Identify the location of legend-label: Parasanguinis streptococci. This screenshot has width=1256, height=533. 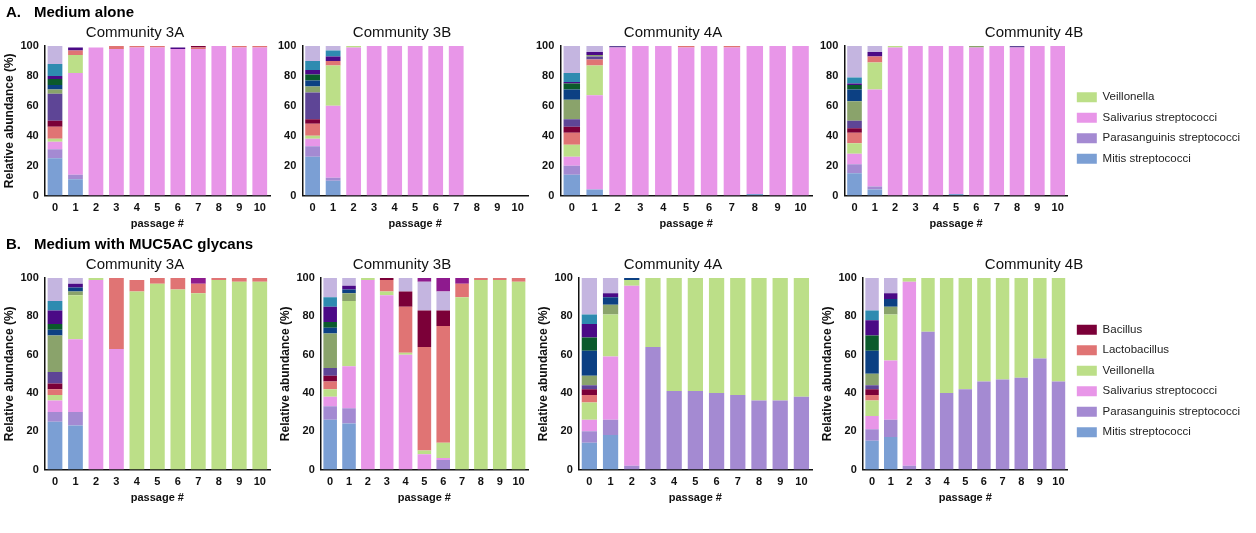
(1171, 410).